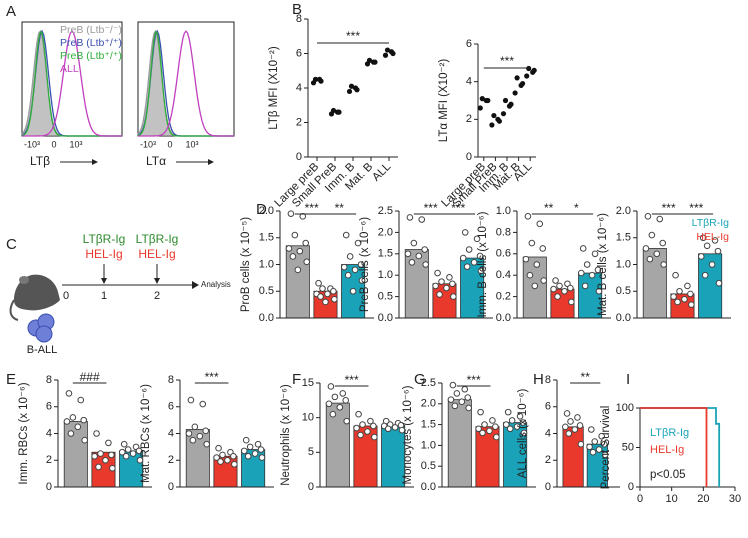 The width and height of the screenshot is (748, 538). What do you see at coordinates (628, 447) in the screenshot?
I see `y-tick-label: 50` at bounding box center [628, 447].